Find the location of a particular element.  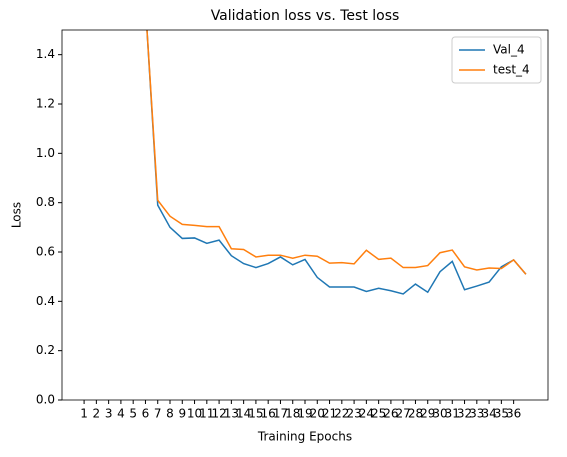

legend-label: Val_4 is located at coordinates (509, 50).